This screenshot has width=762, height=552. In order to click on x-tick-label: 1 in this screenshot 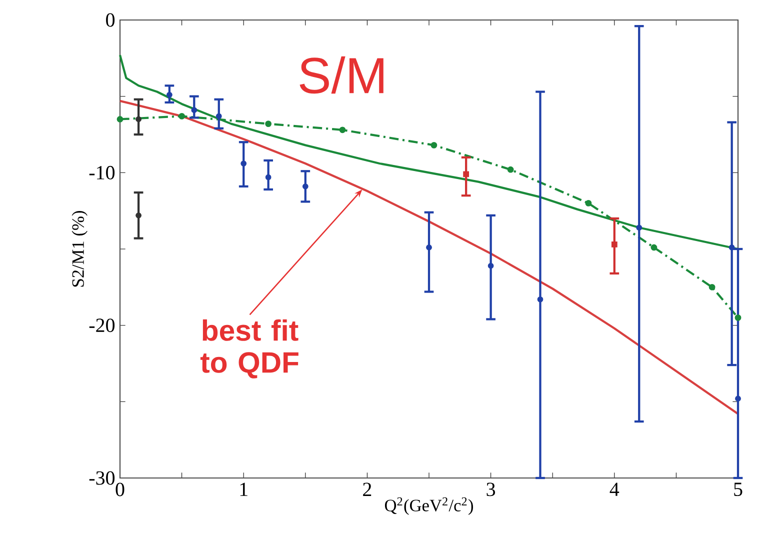, I will do `click(244, 489)`.